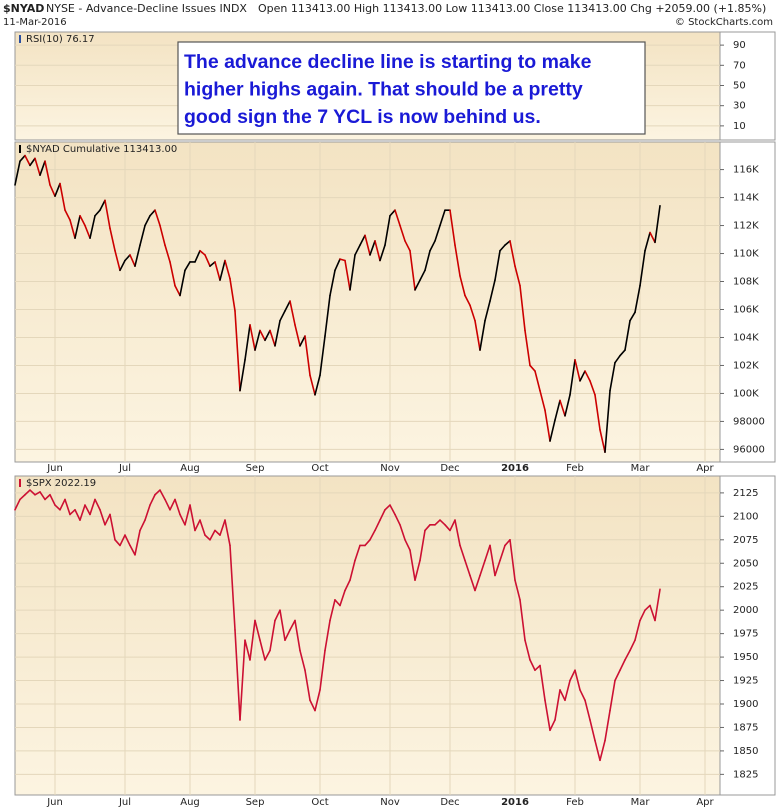  Describe the element at coordinates (746, 226) in the screenshot. I see `y-tick-label: 112K` at that location.